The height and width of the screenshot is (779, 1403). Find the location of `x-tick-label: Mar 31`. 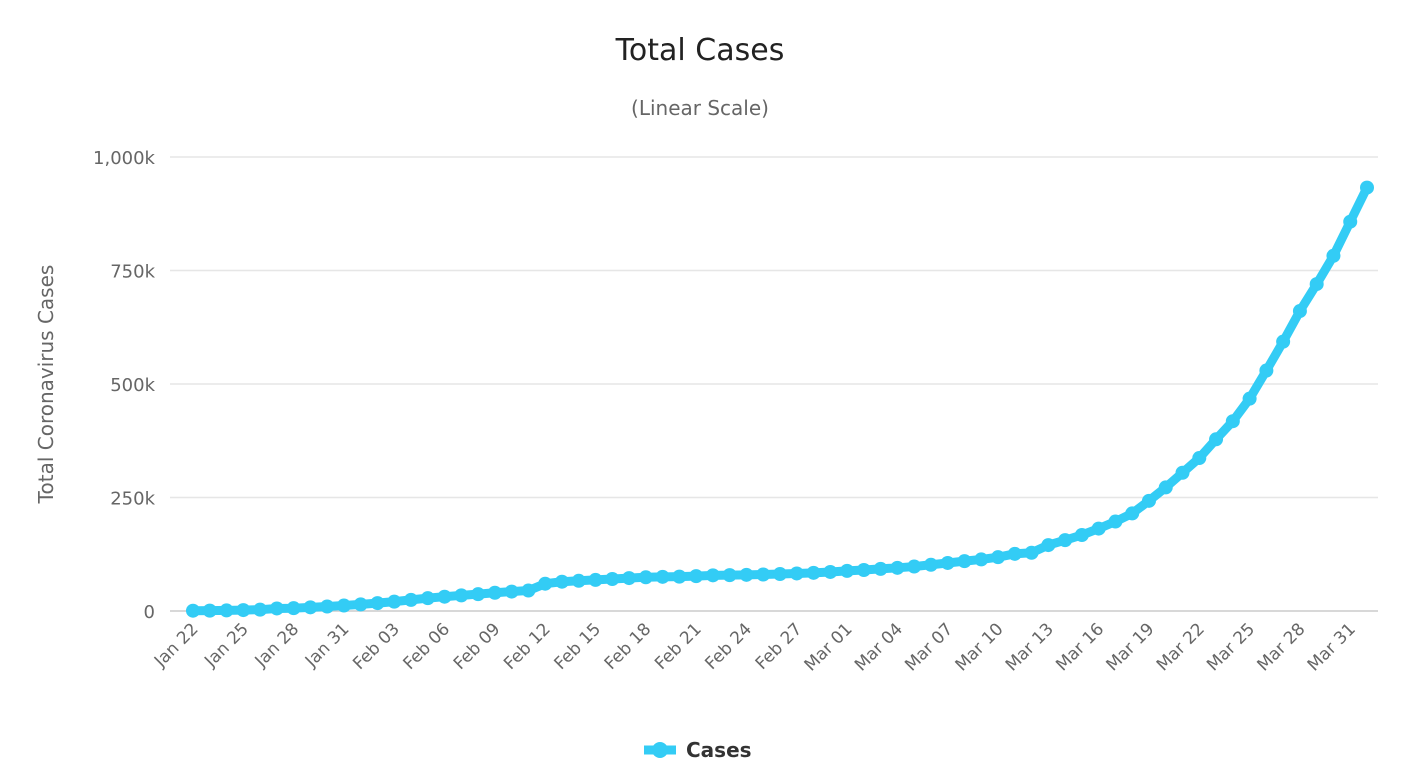

x-tick-label: Mar 31 is located at coordinates (1332, 647).